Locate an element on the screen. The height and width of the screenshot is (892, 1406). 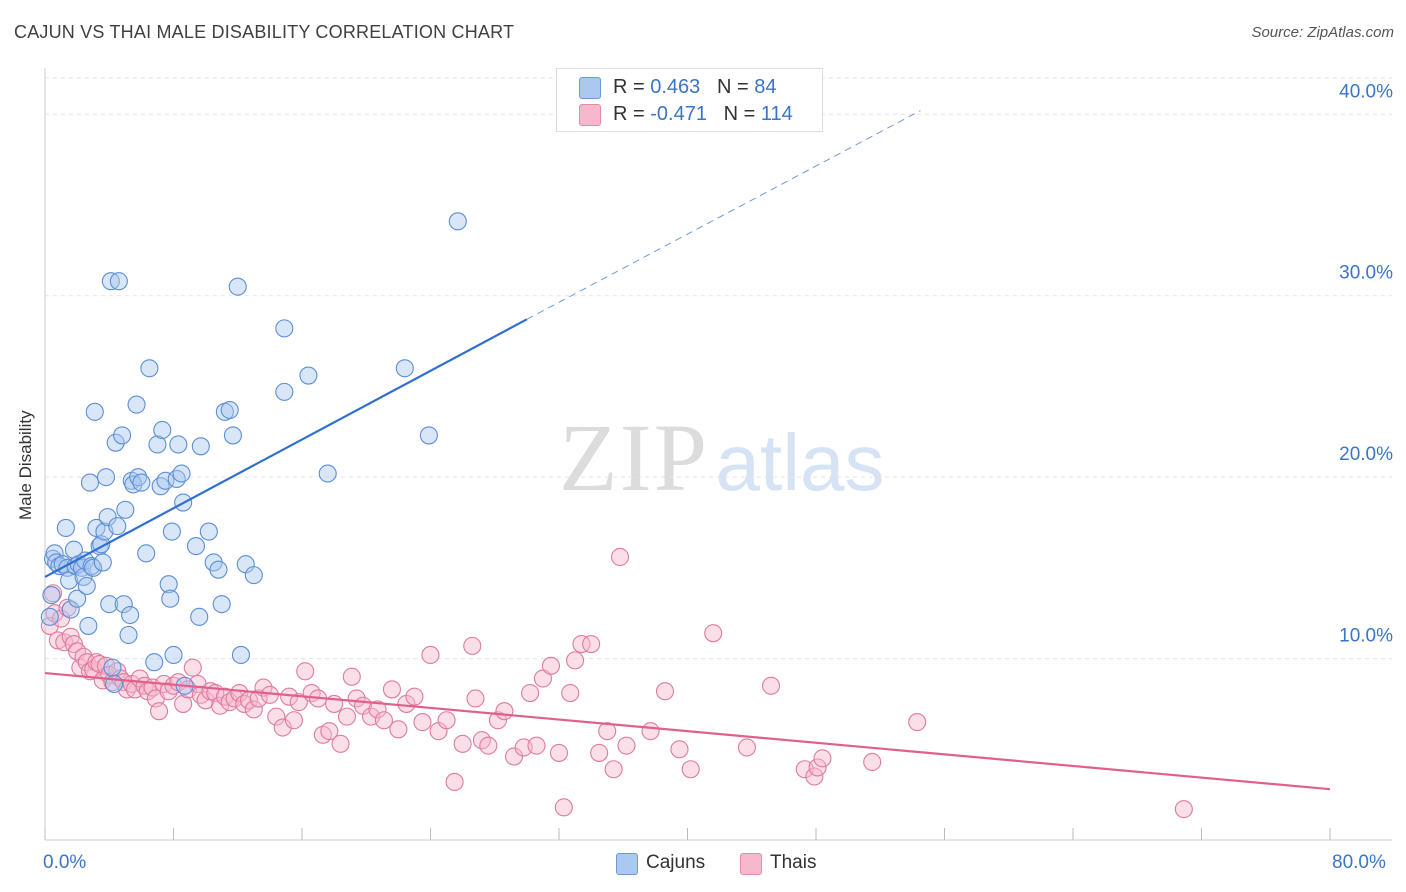
legend-r-value: 0.463 is located at coordinates (675, 87).